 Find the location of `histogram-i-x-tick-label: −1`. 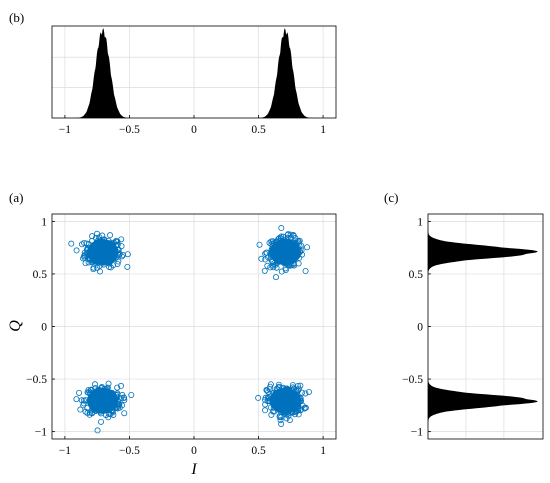

histogram-i-x-tick-label: −1 is located at coordinates (65, 130).